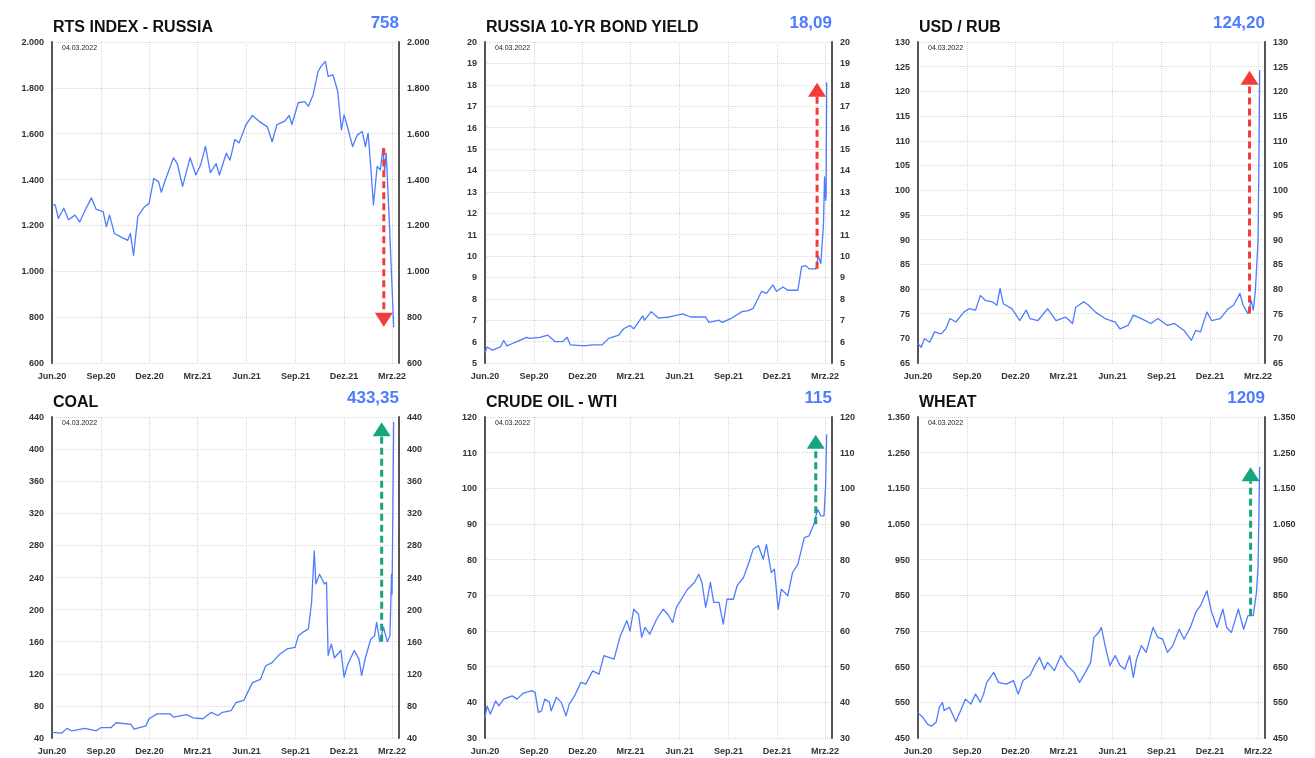 This screenshot has height=758, width=1315. What do you see at coordinates (415, 577) in the screenshot?
I see `y2-tick-label: 240` at bounding box center [415, 577].